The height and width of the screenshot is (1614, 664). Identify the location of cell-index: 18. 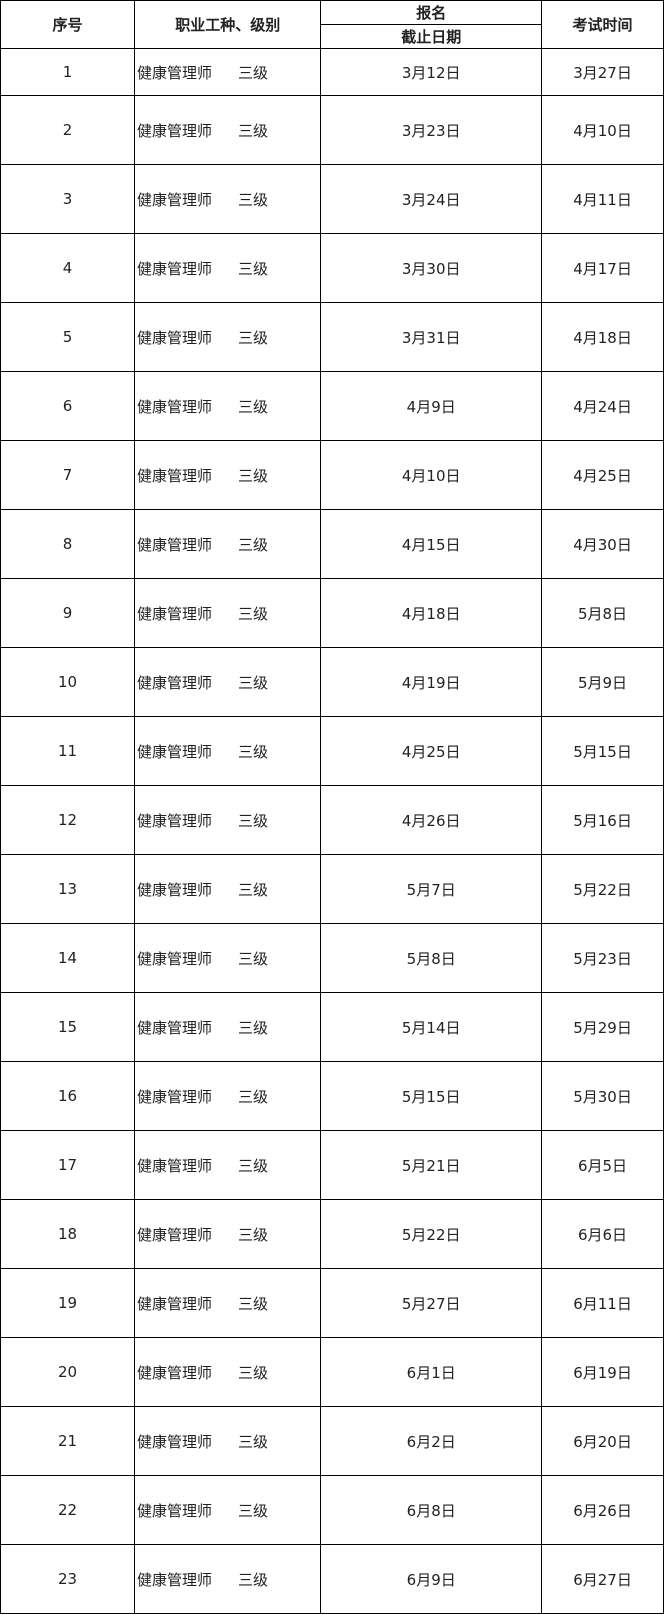
(67, 1234).